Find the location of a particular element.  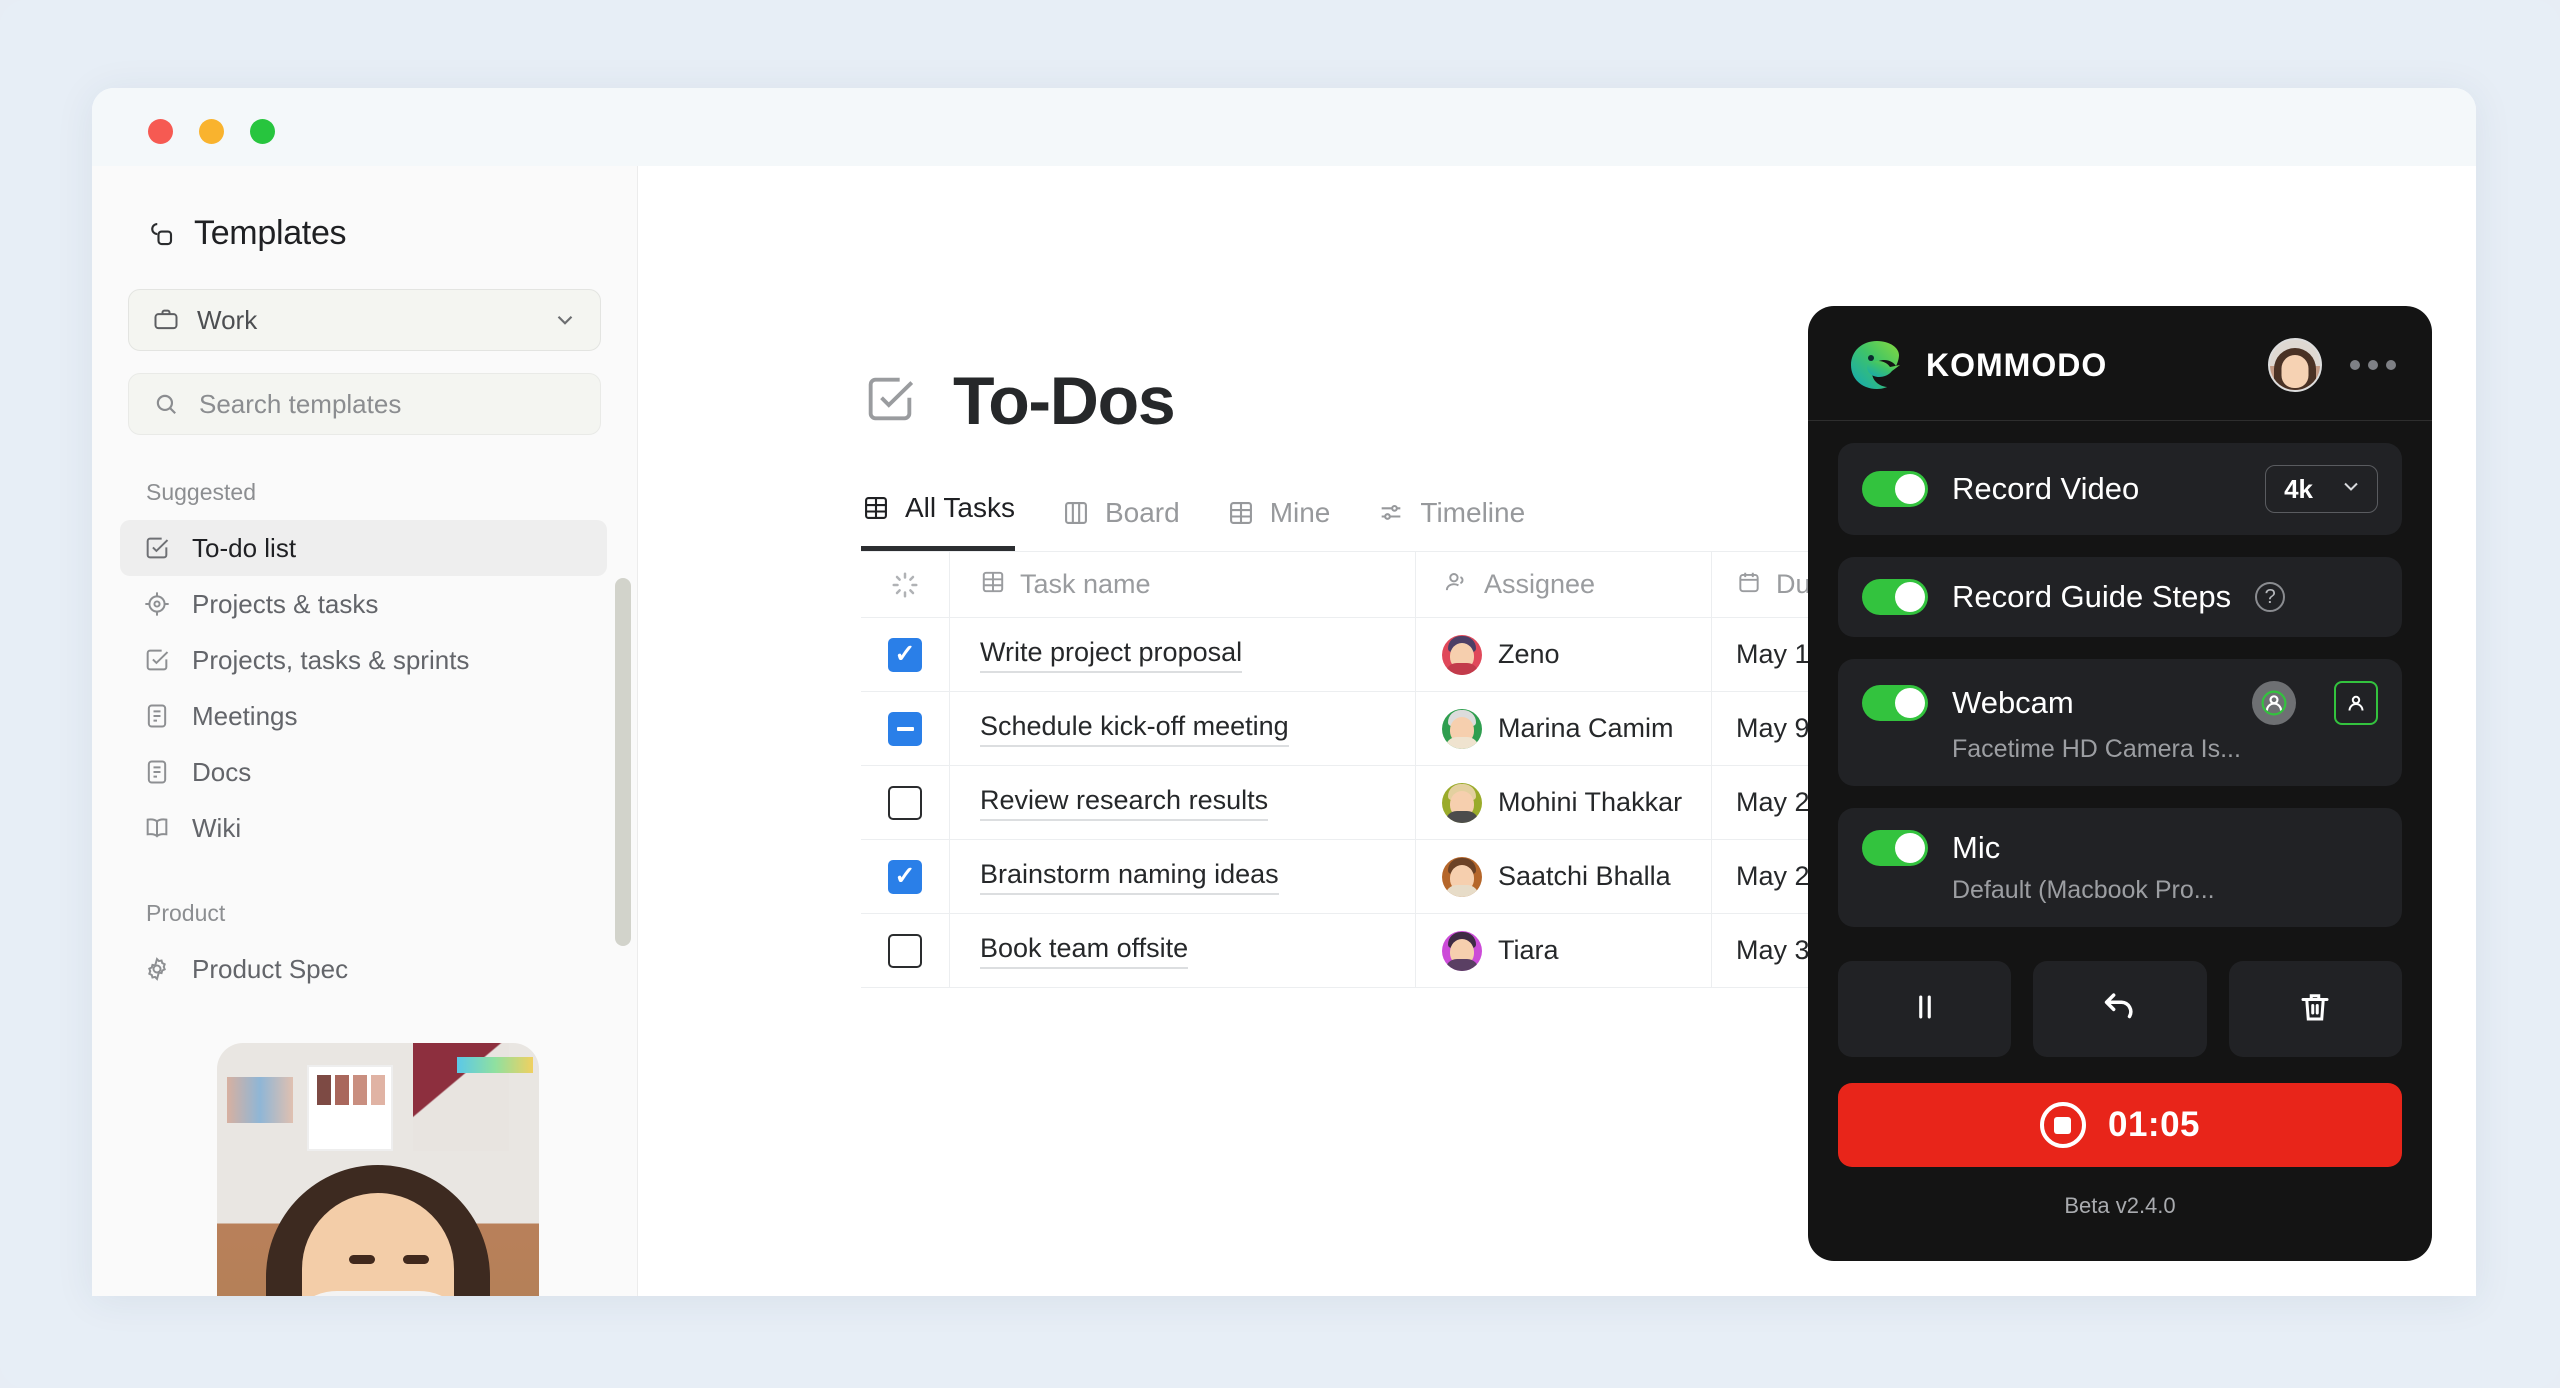

task-name-cell: Review research results is located at coordinates (1182, 802).